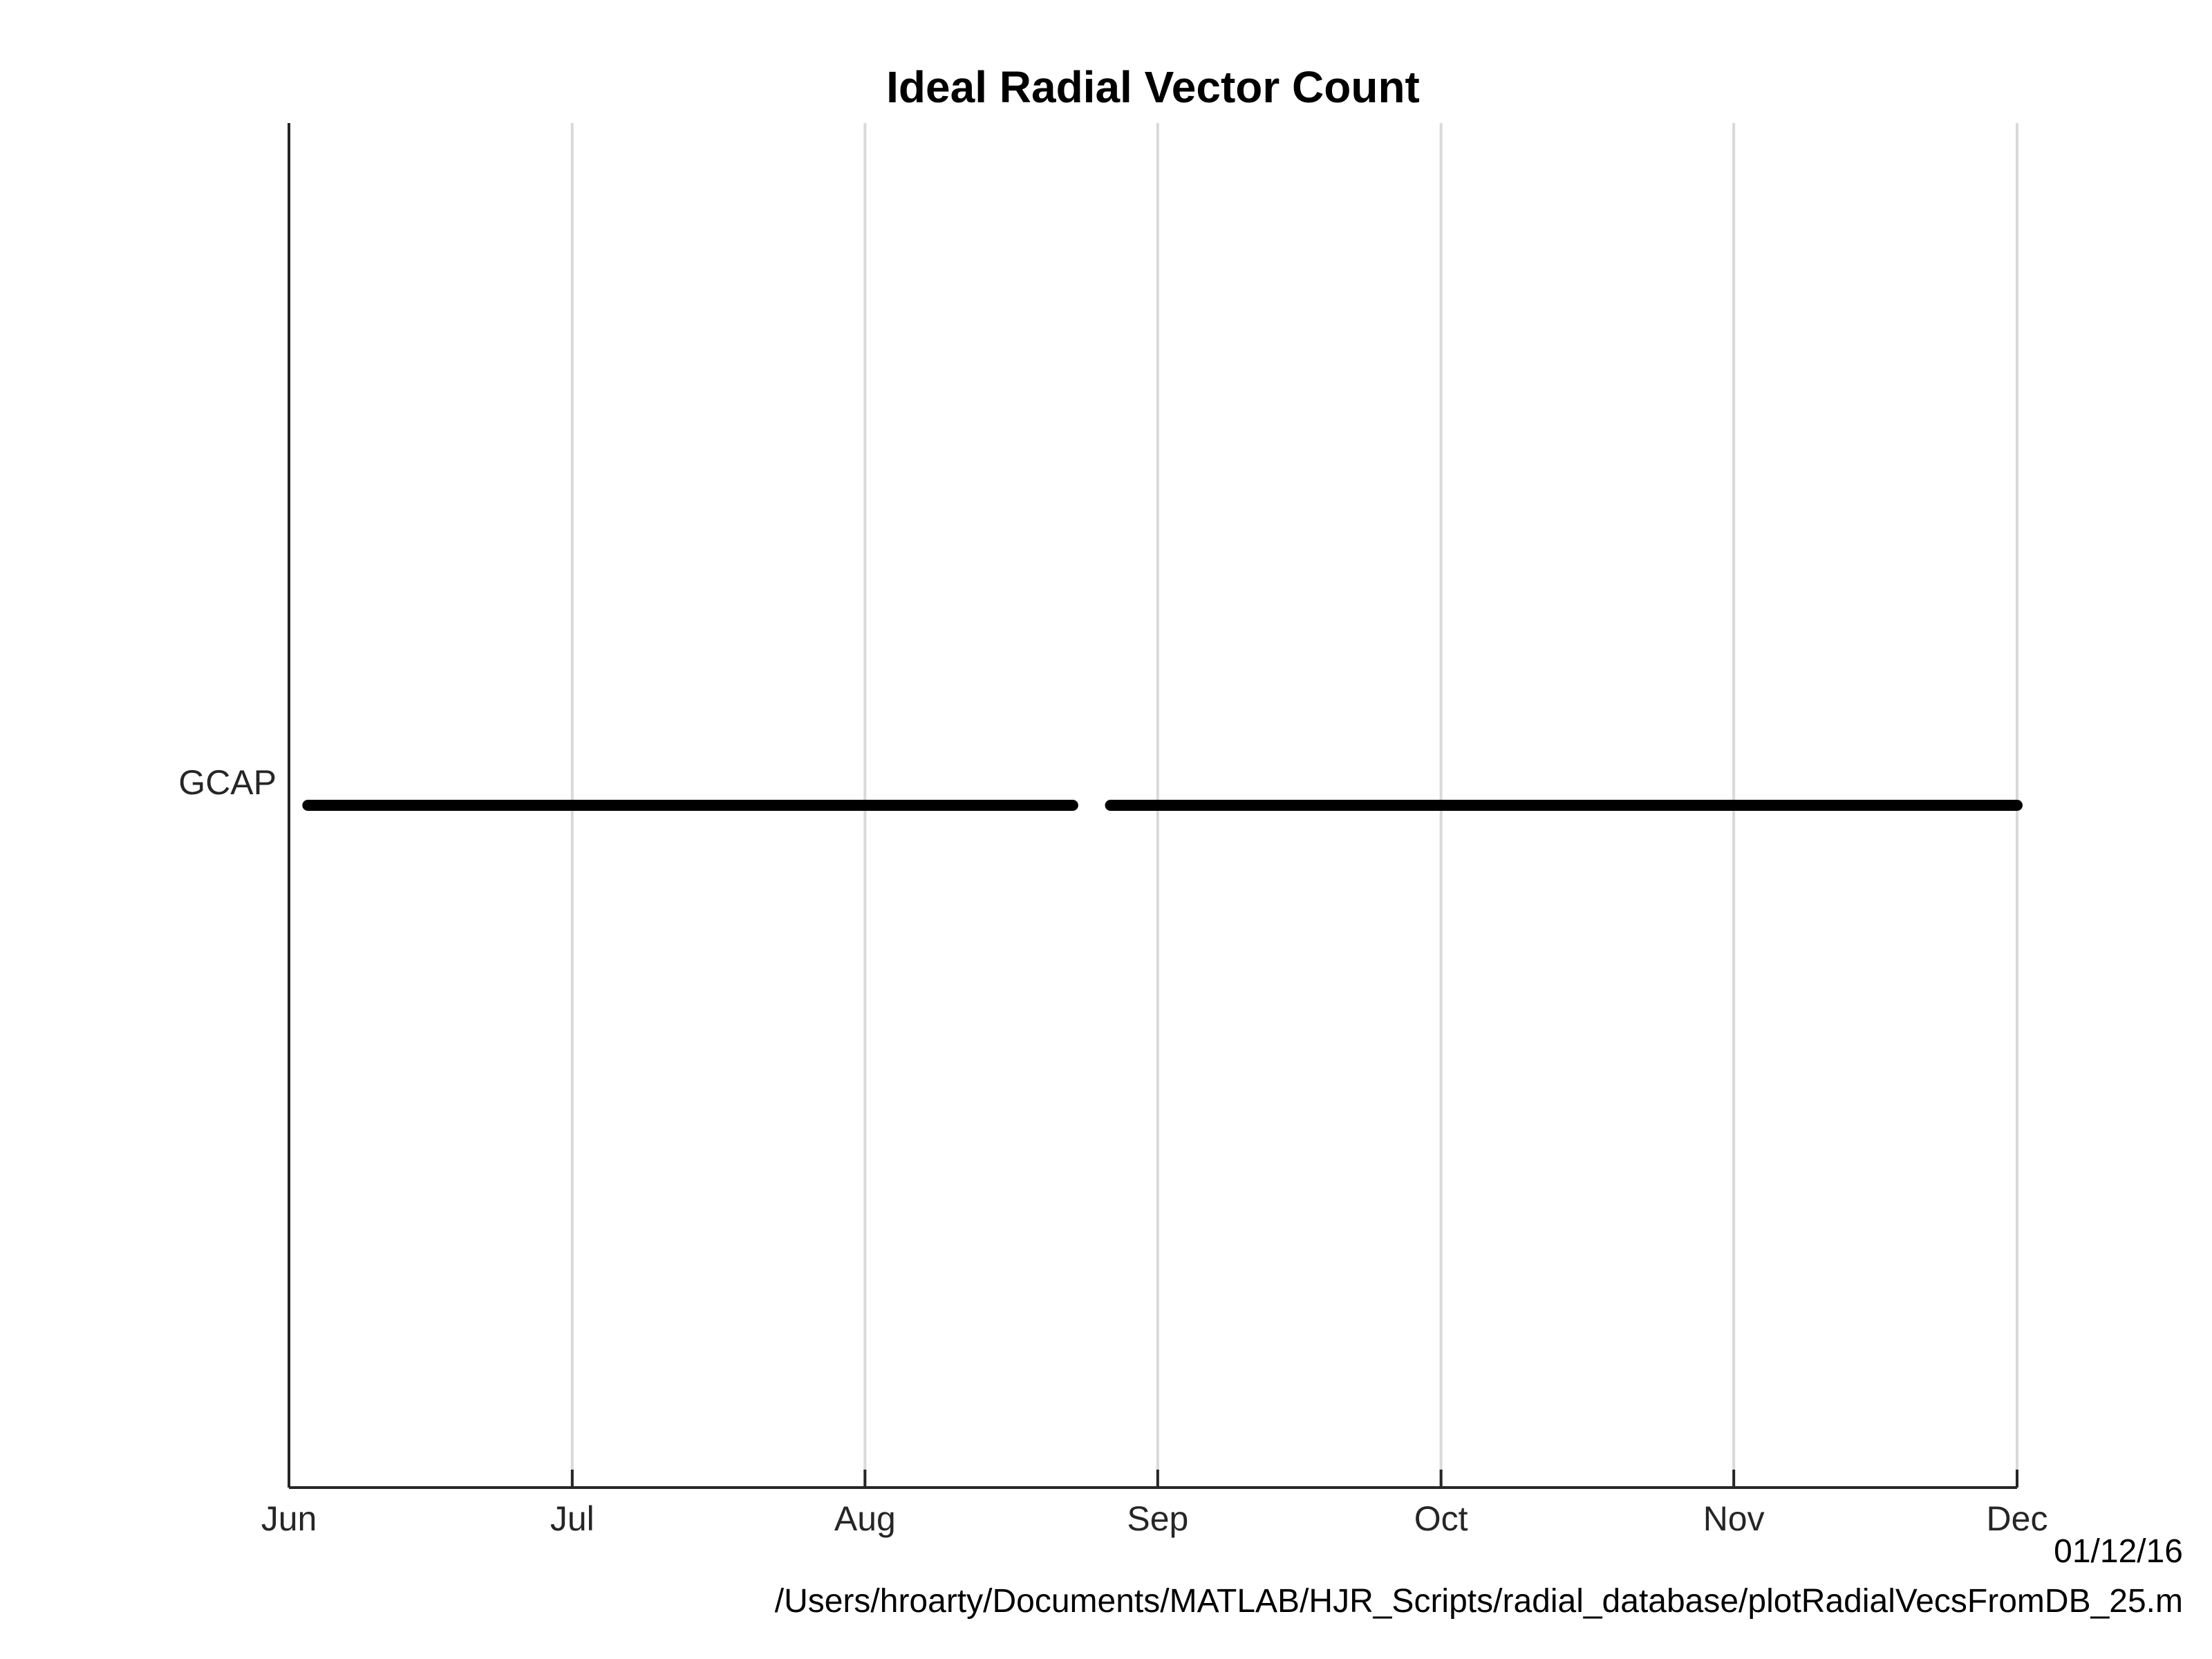 The width and height of the screenshot is (2212, 1659). I want to click on x-tick-label-aug: Aug, so click(865, 1518).